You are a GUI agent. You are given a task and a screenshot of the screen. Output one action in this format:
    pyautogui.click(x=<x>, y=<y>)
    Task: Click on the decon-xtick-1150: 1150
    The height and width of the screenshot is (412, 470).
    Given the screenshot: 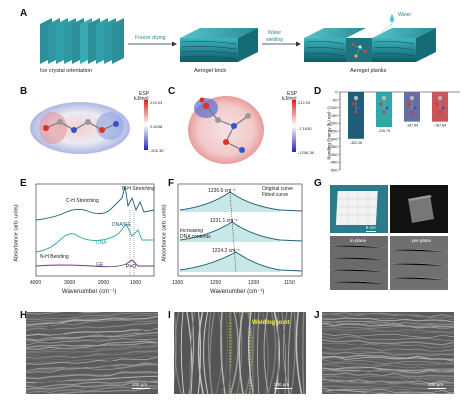 What is the action you would take?
    pyautogui.click(x=289, y=283)
    